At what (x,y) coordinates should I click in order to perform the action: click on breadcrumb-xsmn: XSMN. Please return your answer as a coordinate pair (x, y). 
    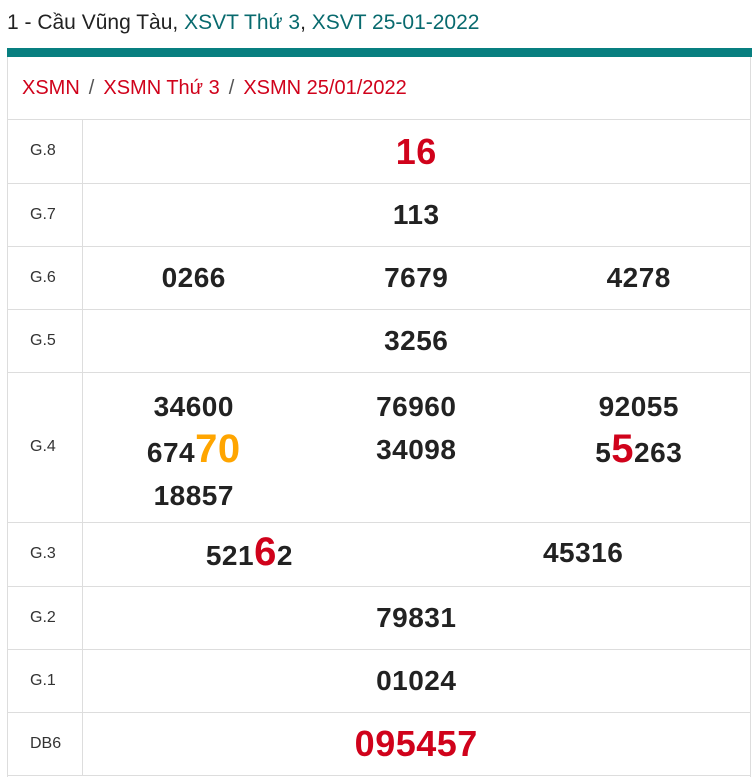
    Looking at the image, I should click on (51, 88).